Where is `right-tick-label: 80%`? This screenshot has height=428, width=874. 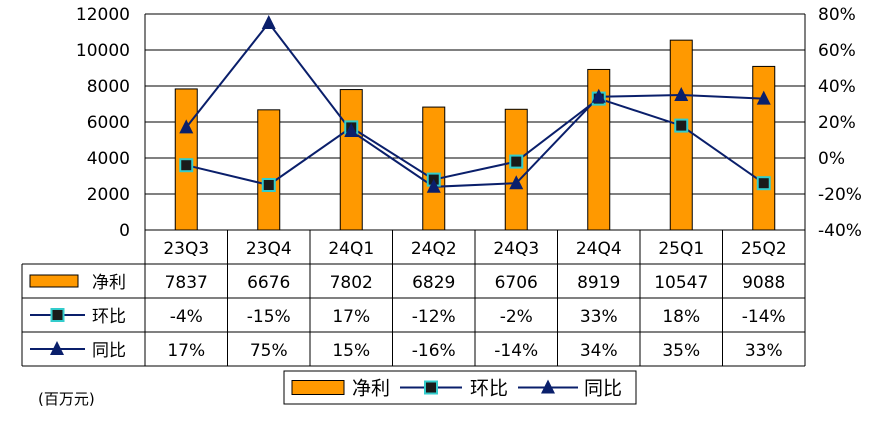 right-tick-label: 80% is located at coordinates (837, 15).